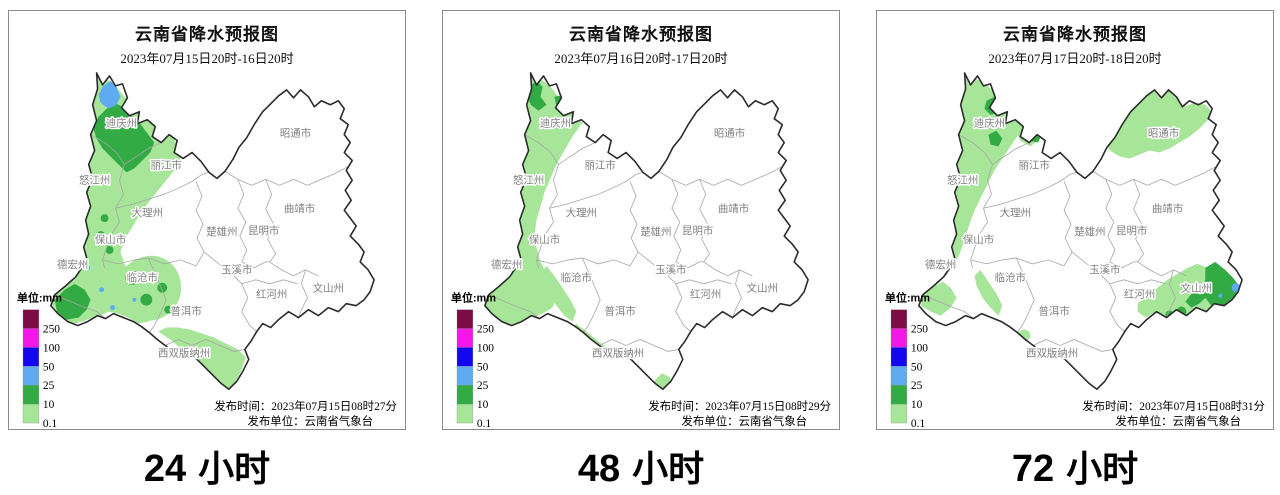  I want to click on caption-72h: 72 小时, so click(1075, 466).